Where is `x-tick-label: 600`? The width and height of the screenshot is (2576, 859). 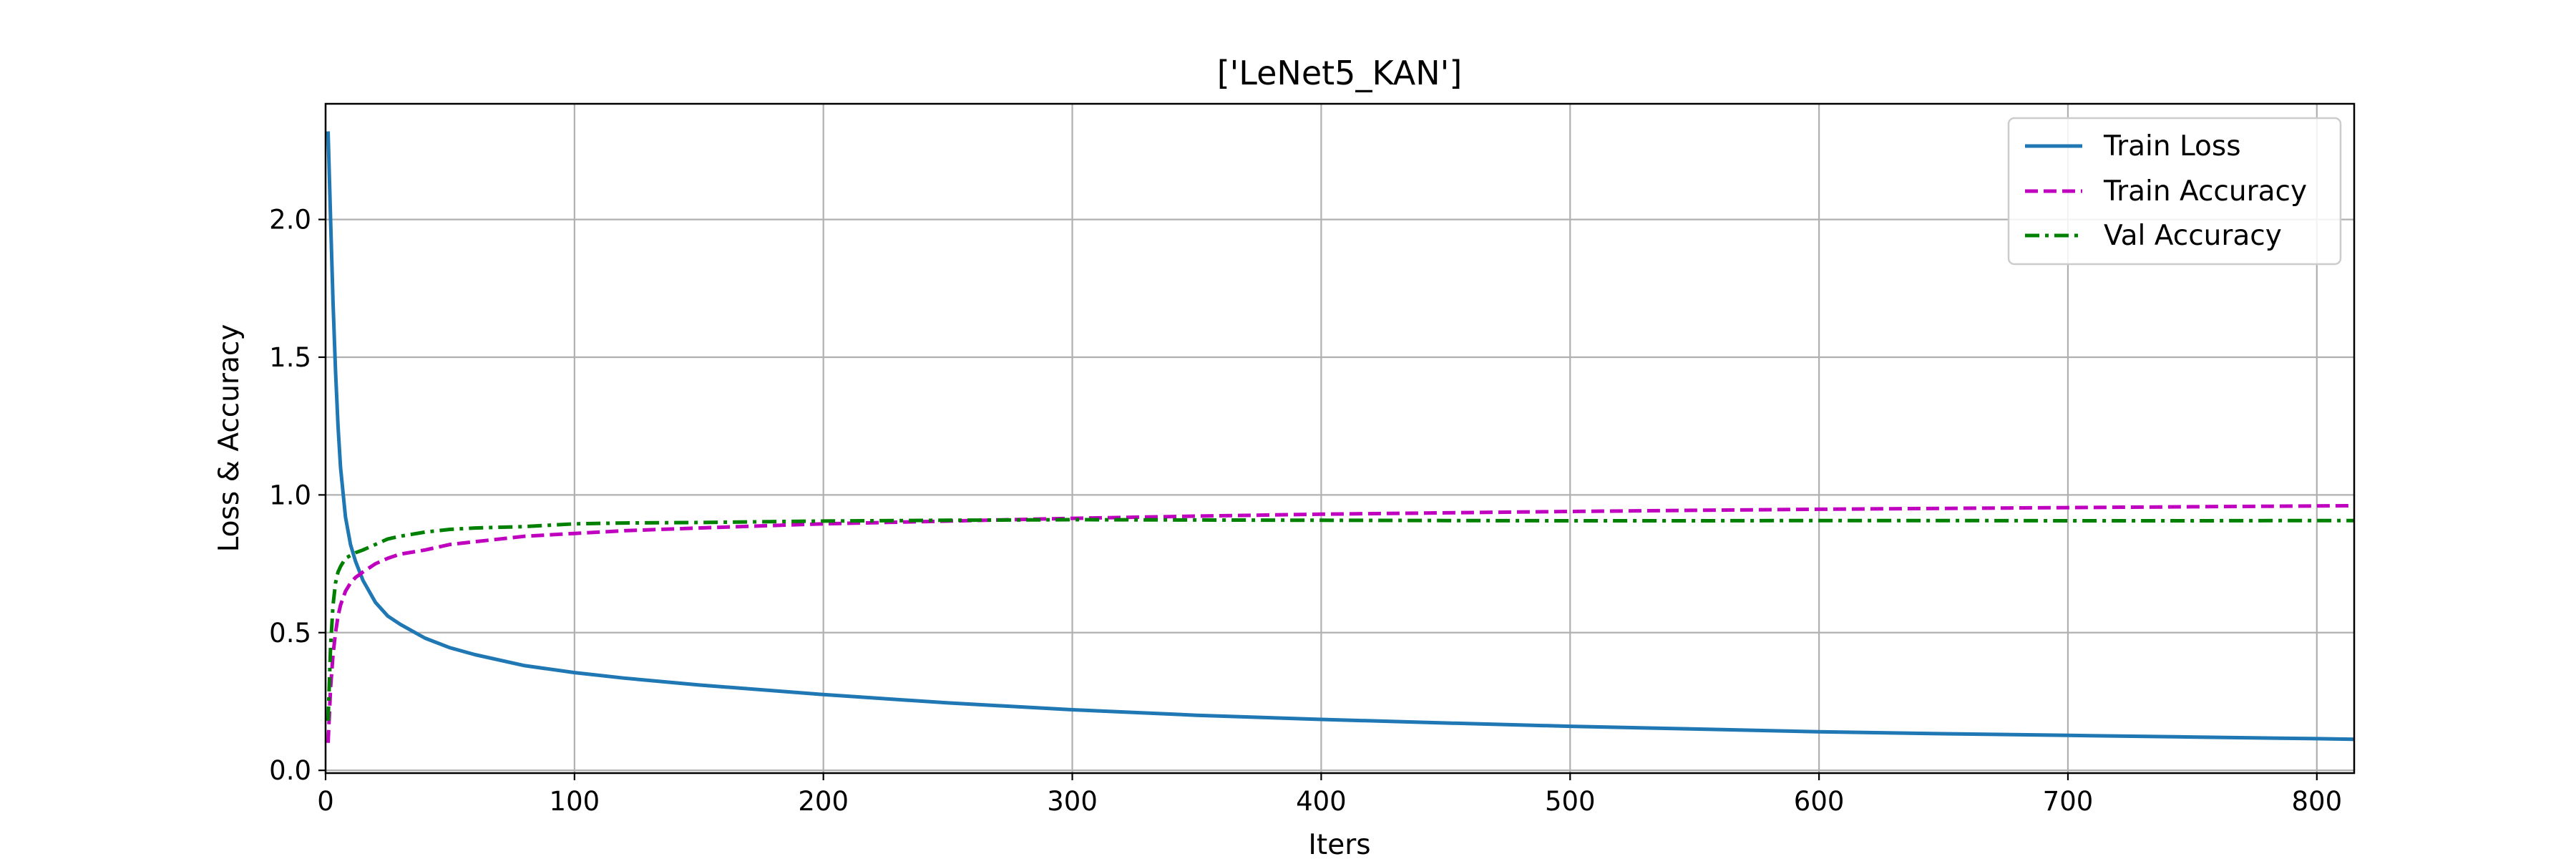
x-tick-label: 600 is located at coordinates (1819, 801).